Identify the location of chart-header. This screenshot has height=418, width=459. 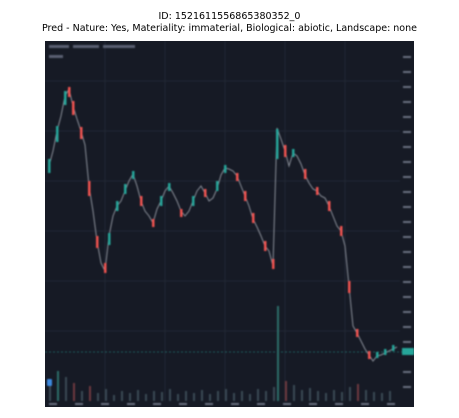
(92, 51).